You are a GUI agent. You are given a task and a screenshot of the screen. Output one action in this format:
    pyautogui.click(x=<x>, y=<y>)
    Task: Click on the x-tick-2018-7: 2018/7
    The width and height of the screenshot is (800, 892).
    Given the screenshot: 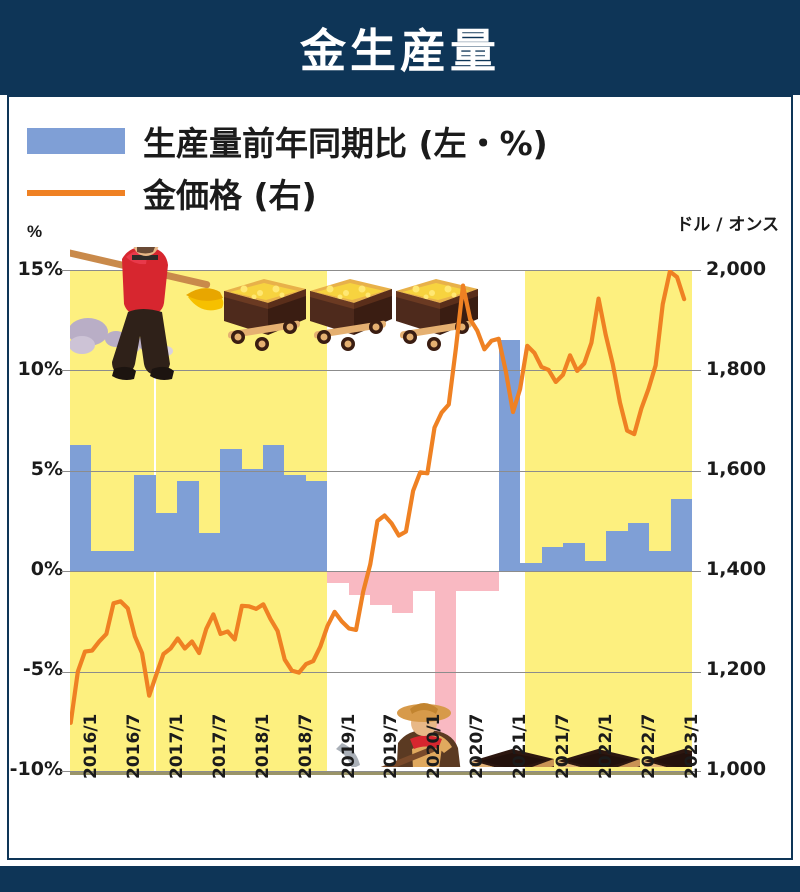 What is the action you would take?
    pyautogui.click(x=305, y=746)
    